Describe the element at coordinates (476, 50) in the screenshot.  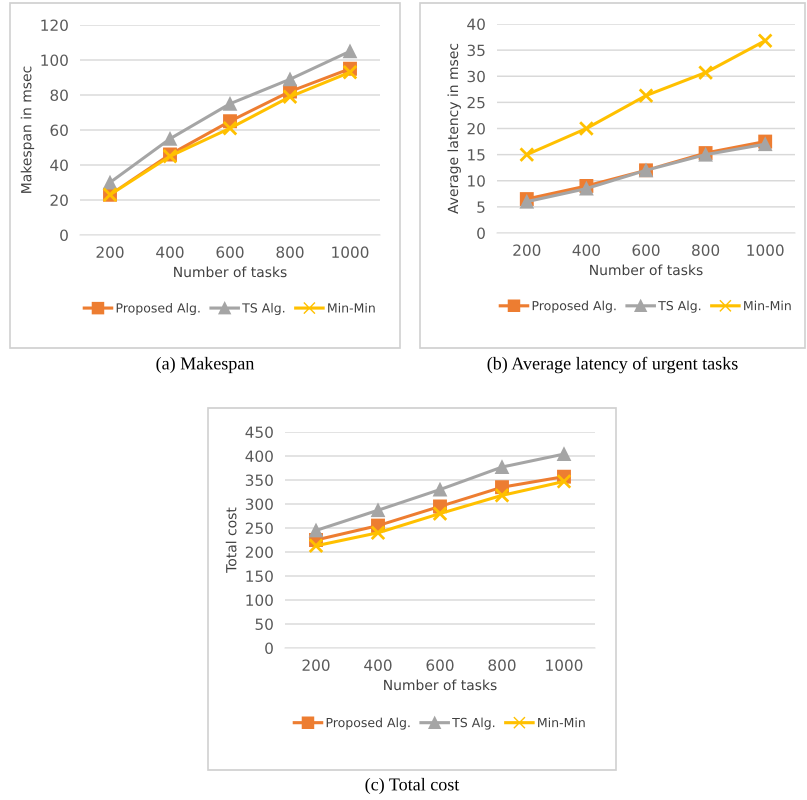
I see `y-tick-label: 35` at that location.